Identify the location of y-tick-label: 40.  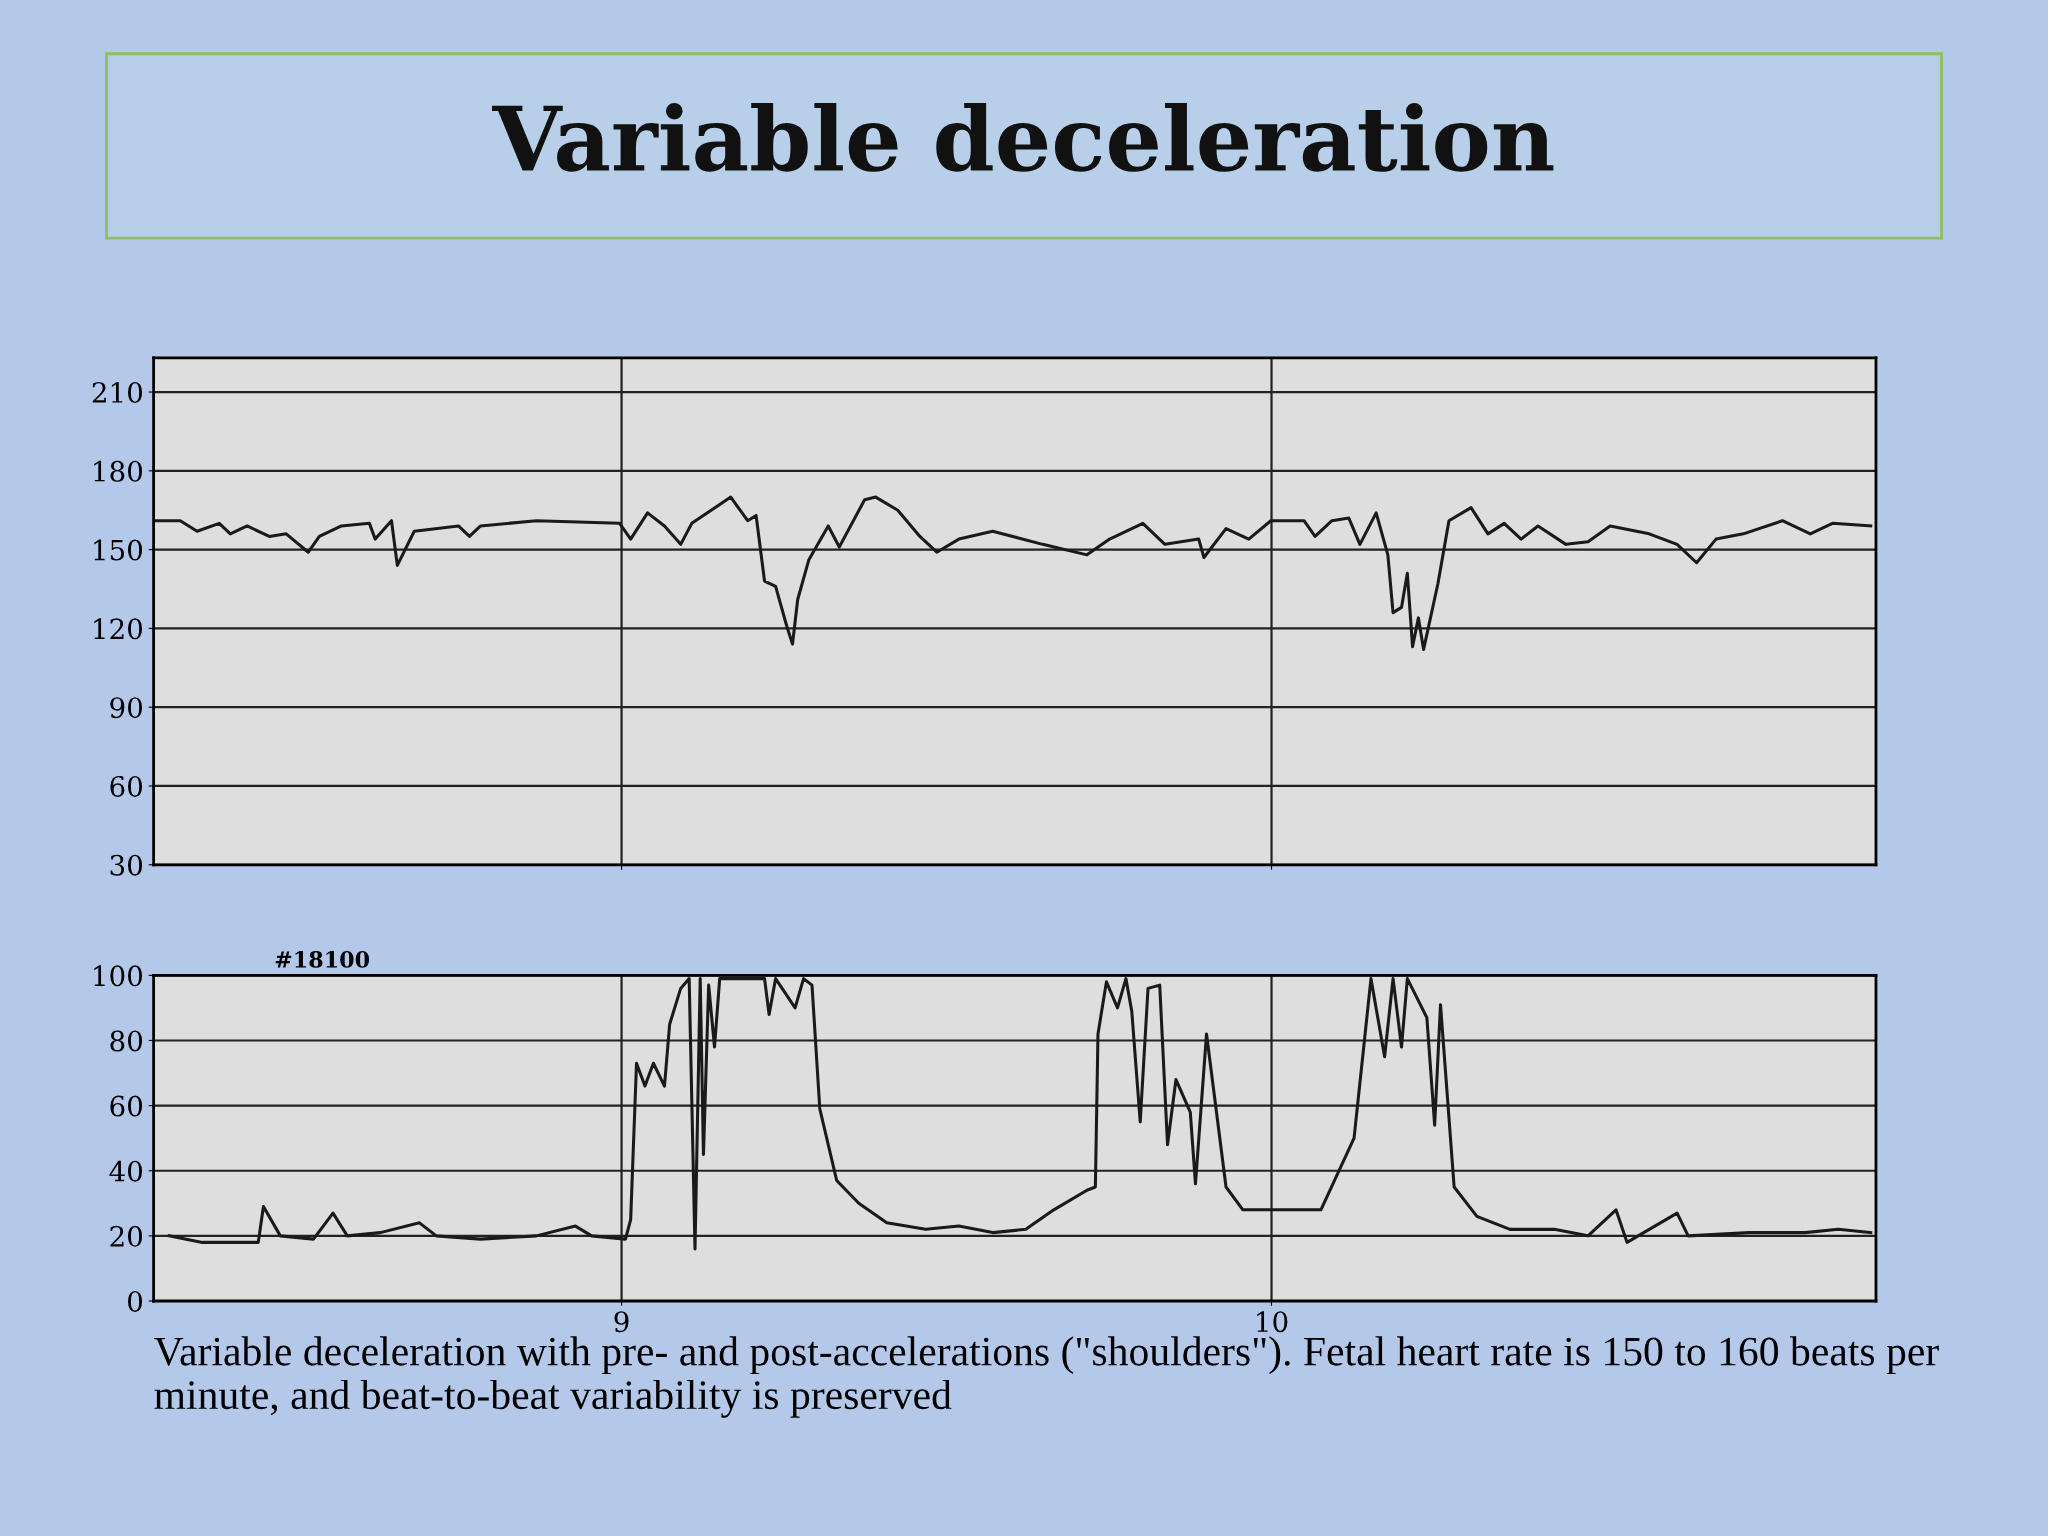
(126, 1171).